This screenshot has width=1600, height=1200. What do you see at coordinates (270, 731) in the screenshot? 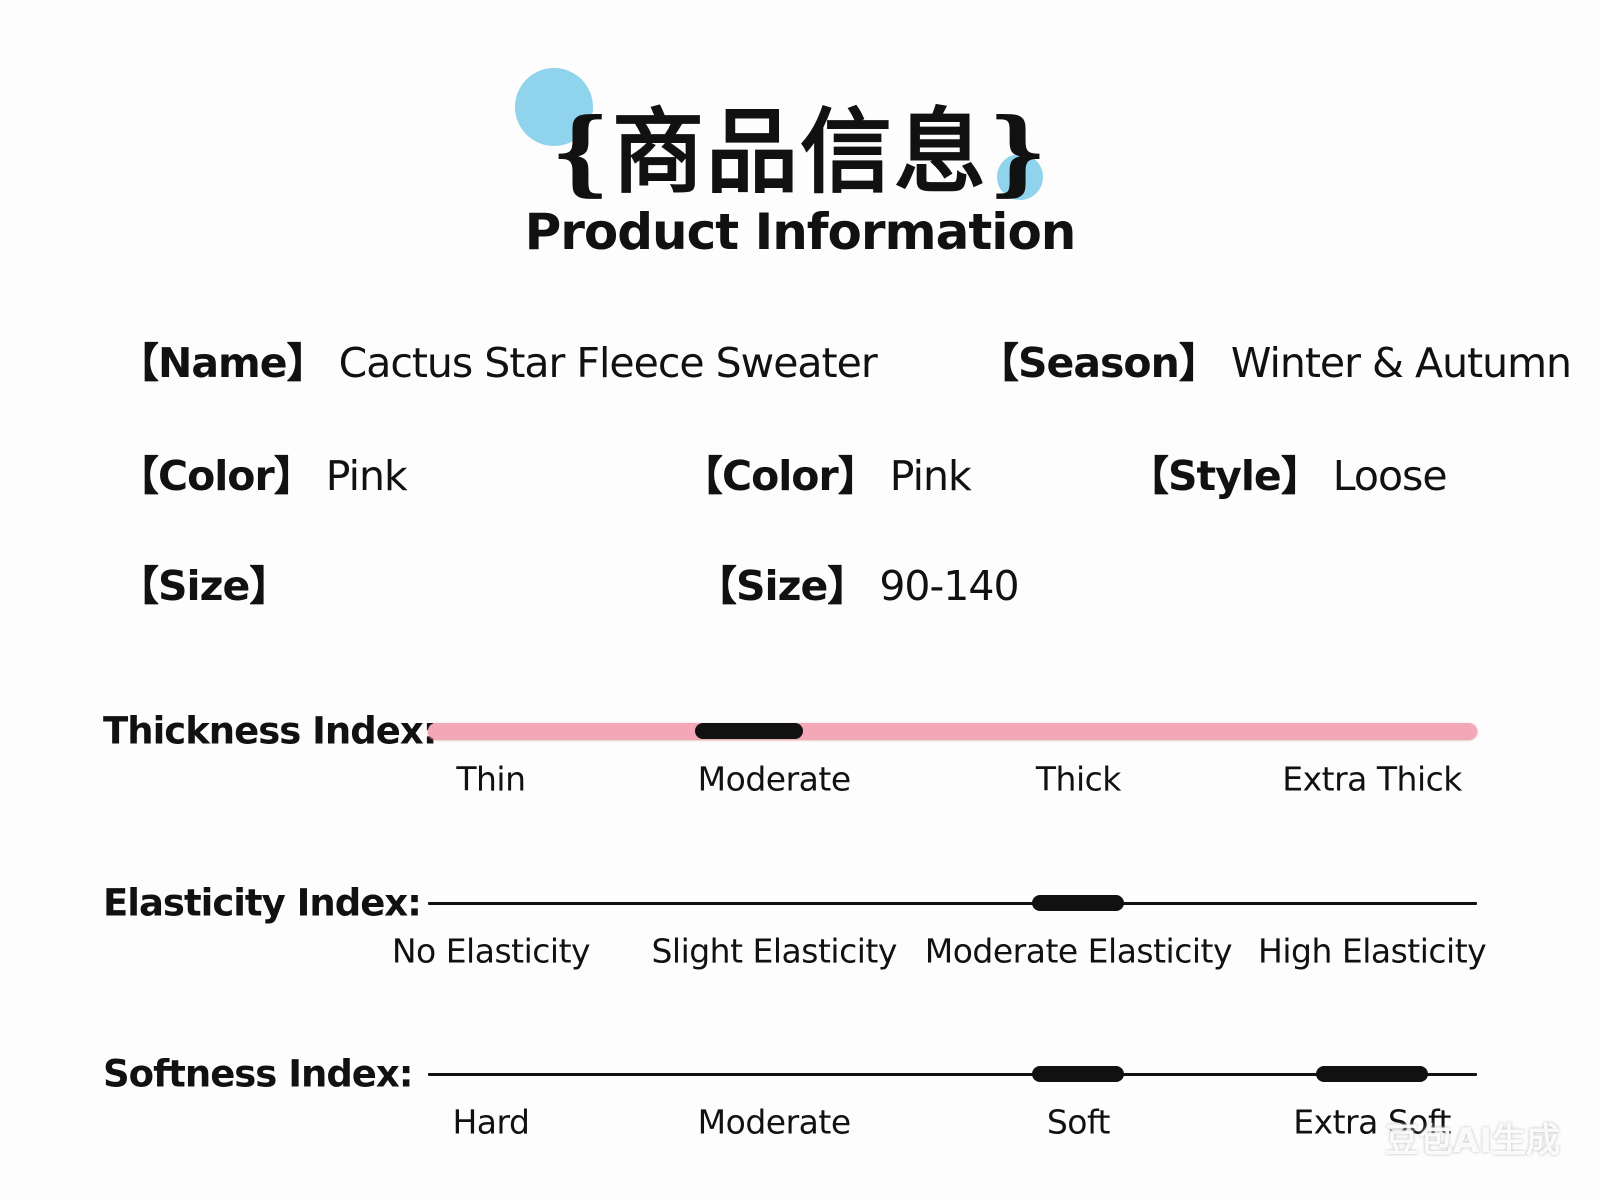
I see `index-label: Thickness Index:` at bounding box center [270, 731].